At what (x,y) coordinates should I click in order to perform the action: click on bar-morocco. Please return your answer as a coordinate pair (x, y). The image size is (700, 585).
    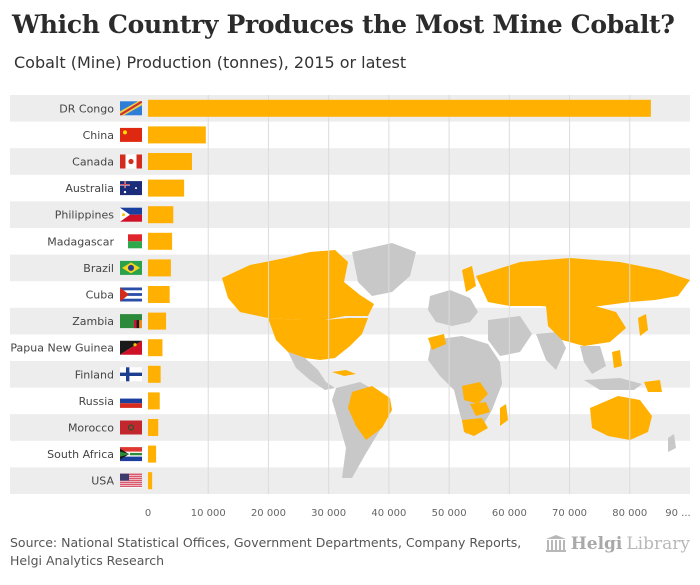
    Looking at the image, I should click on (153, 427).